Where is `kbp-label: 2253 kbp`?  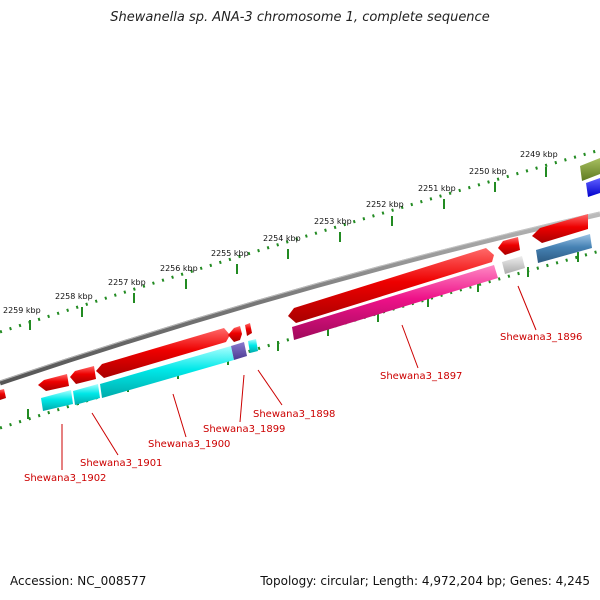 kbp-label: 2253 kbp is located at coordinates (333, 221).